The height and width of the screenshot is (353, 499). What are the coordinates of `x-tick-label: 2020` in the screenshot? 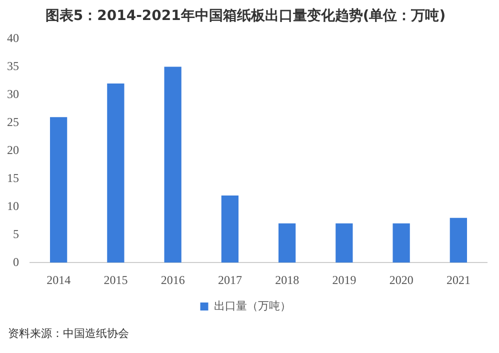 It's located at (401, 279).